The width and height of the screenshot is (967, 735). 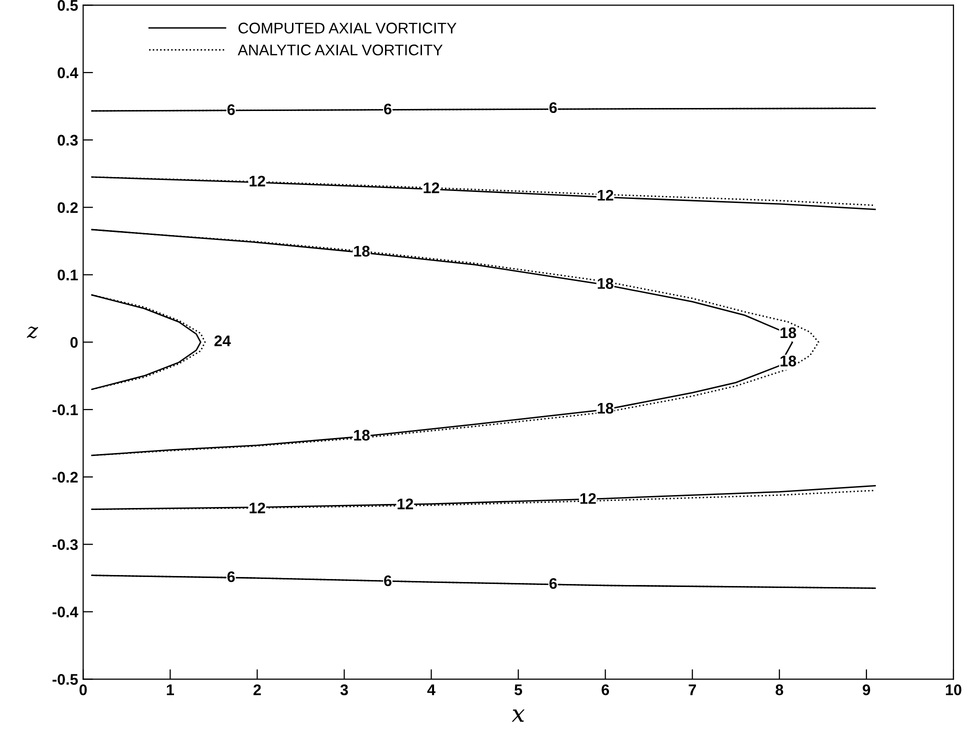 What do you see at coordinates (32, 332) in the screenshot?
I see `y-axis-title: z` at bounding box center [32, 332].